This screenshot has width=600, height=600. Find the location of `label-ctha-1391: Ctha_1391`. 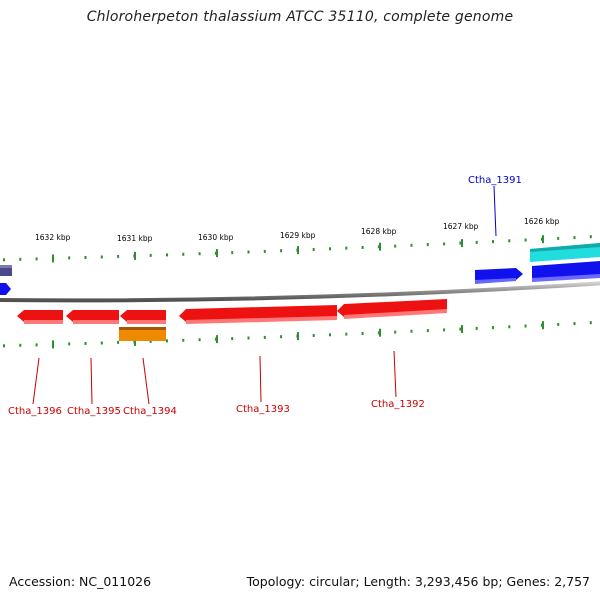

label-ctha-1391: Ctha_1391 is located at coordinates (495, 180).